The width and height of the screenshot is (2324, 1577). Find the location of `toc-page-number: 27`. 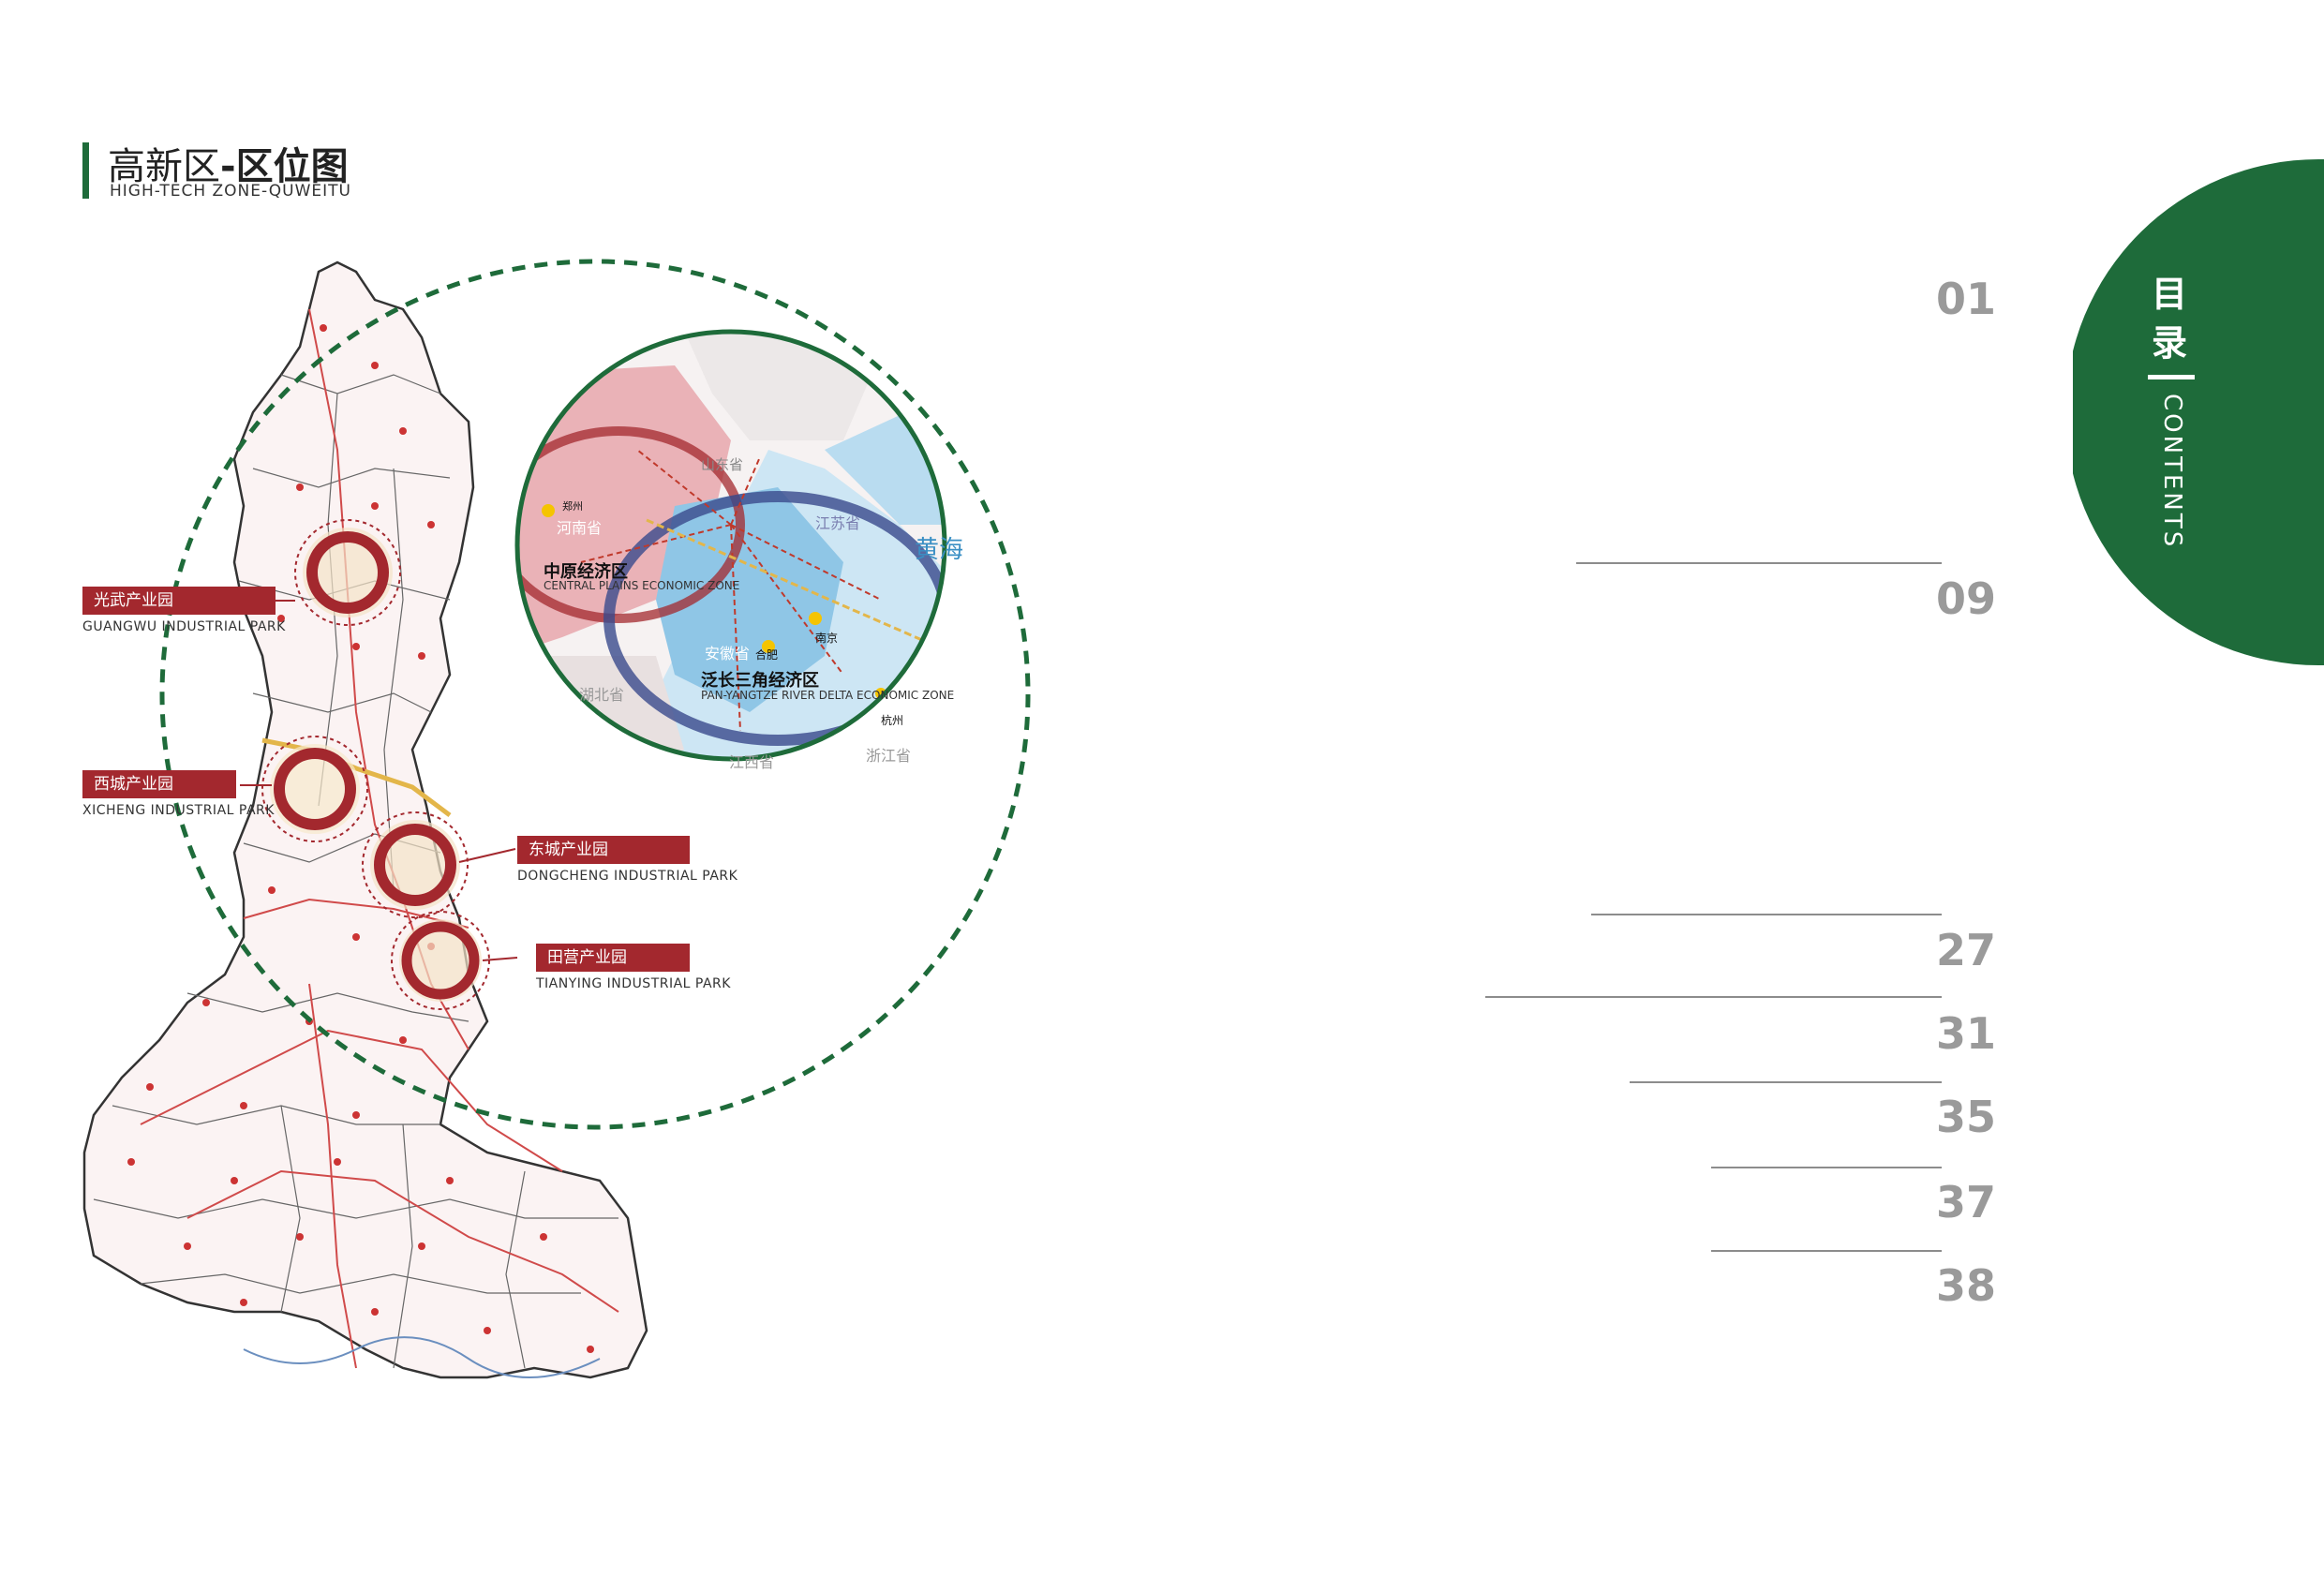

toc-page-number: 27 is located at coordinates (1966, 950).